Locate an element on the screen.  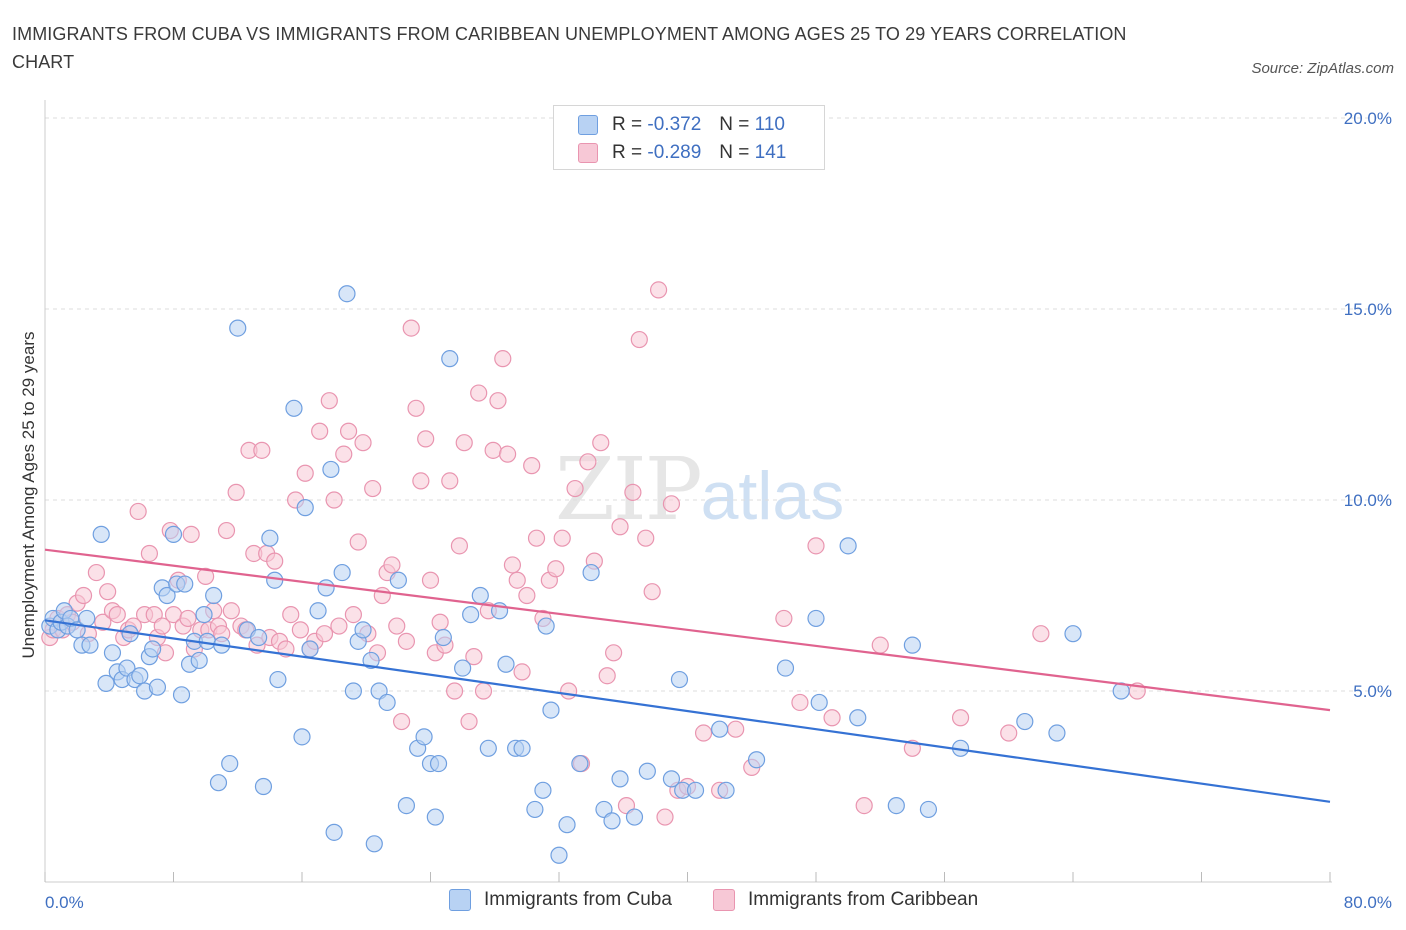
legend-r-value-cuba: -0.372 is located at coordinates (674, 124).